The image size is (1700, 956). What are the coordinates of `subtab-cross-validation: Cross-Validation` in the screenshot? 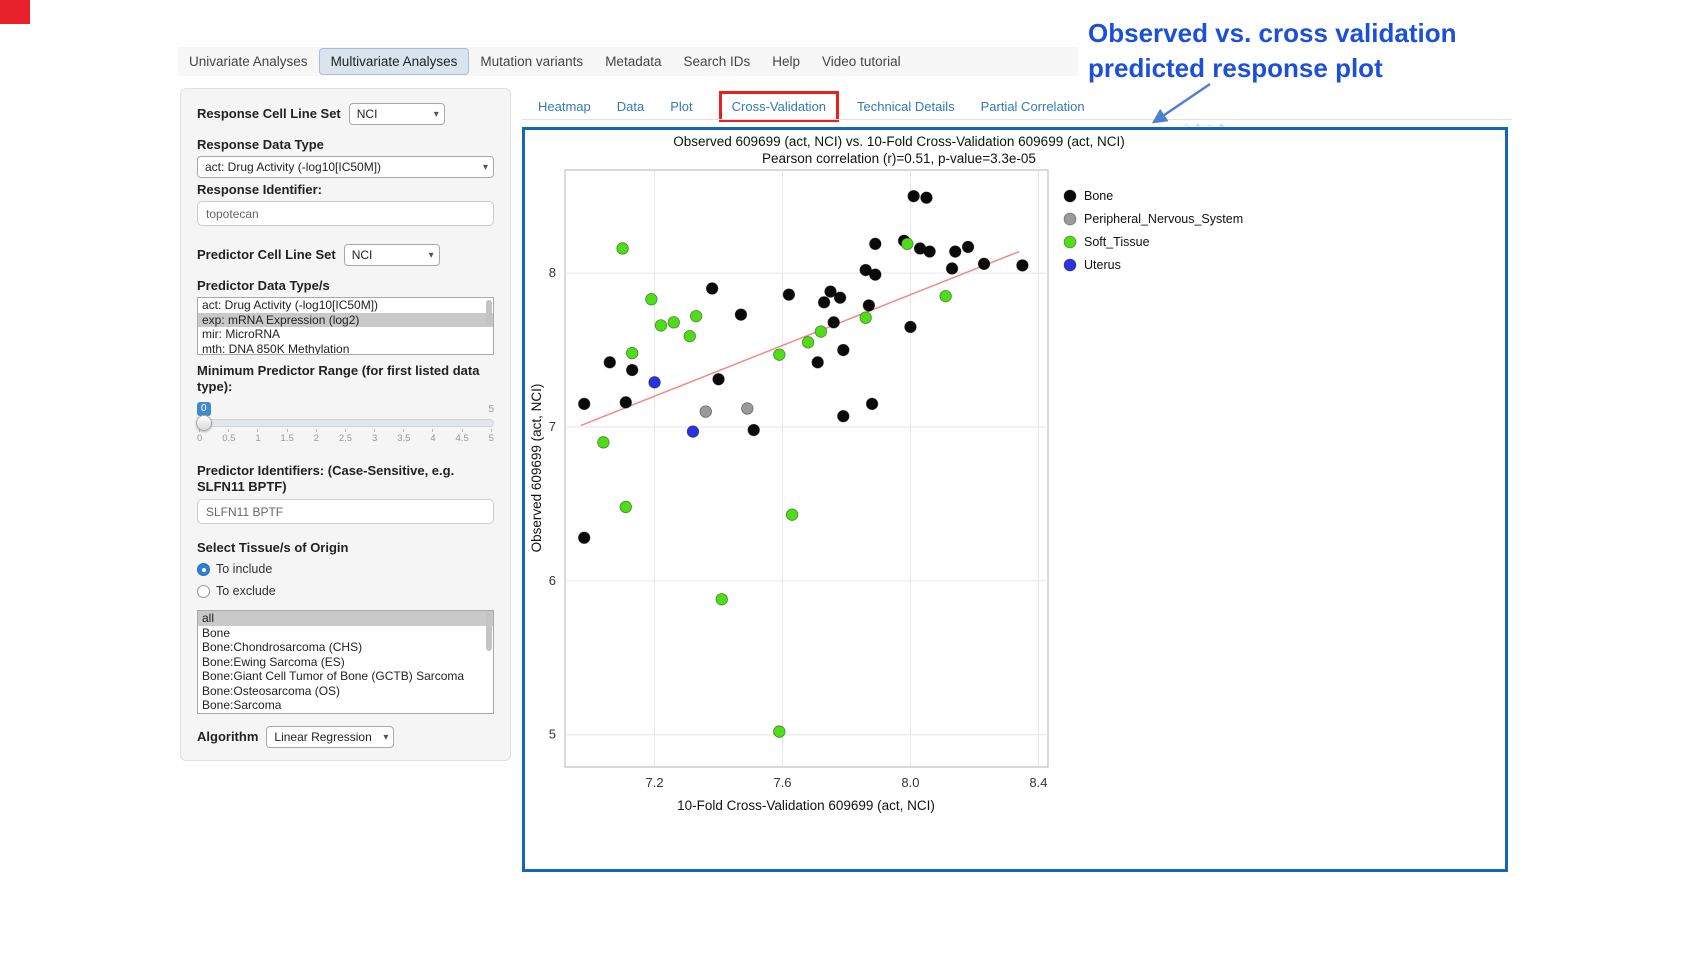 It's located at (779, 106).